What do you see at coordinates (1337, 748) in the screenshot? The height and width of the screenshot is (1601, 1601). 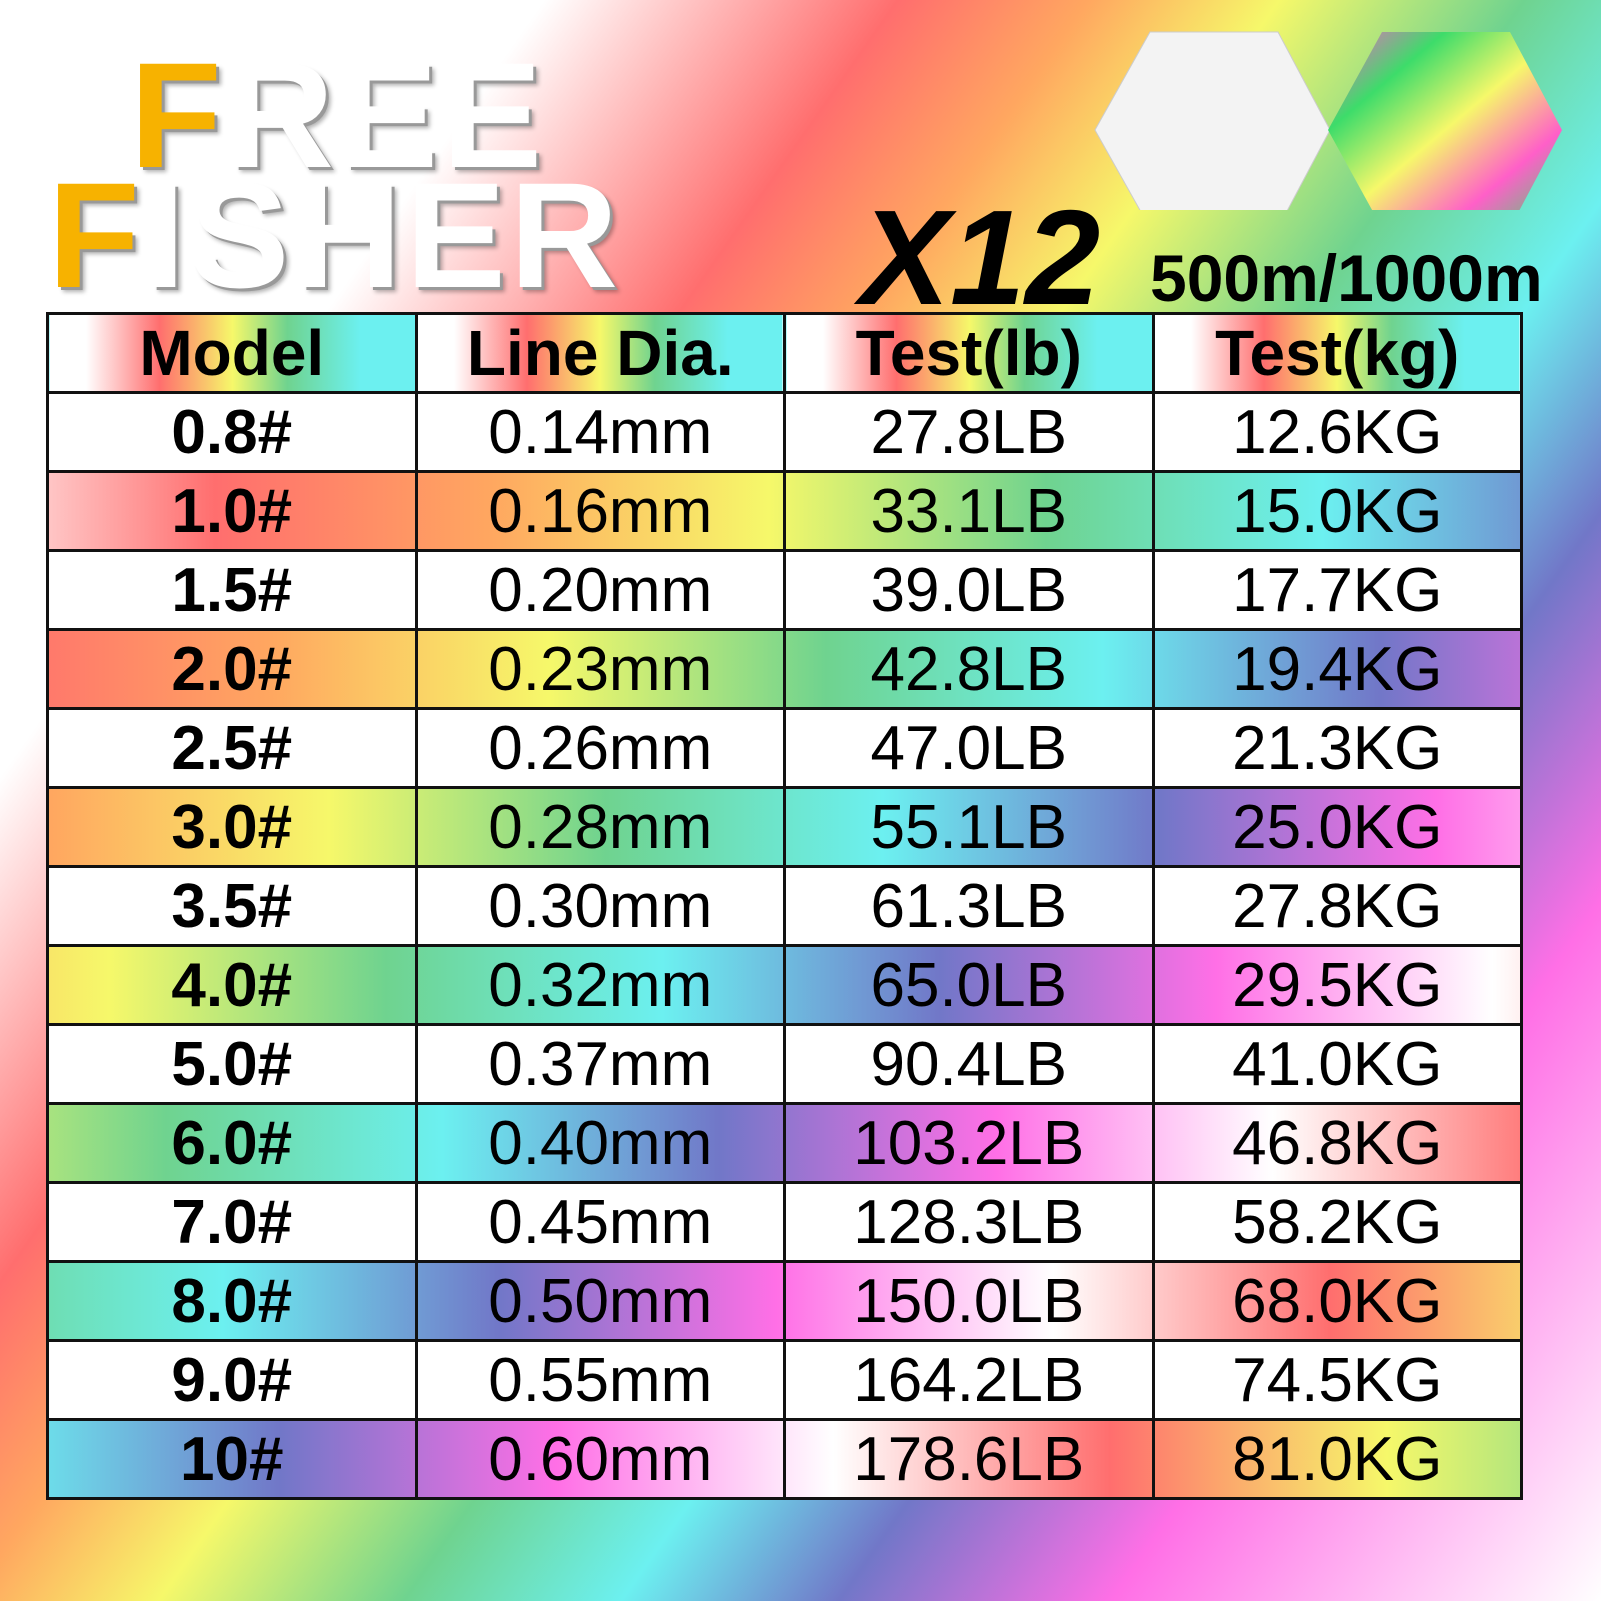 I see `table-cell: 21.3KG` at bounding box center [1337, 748].